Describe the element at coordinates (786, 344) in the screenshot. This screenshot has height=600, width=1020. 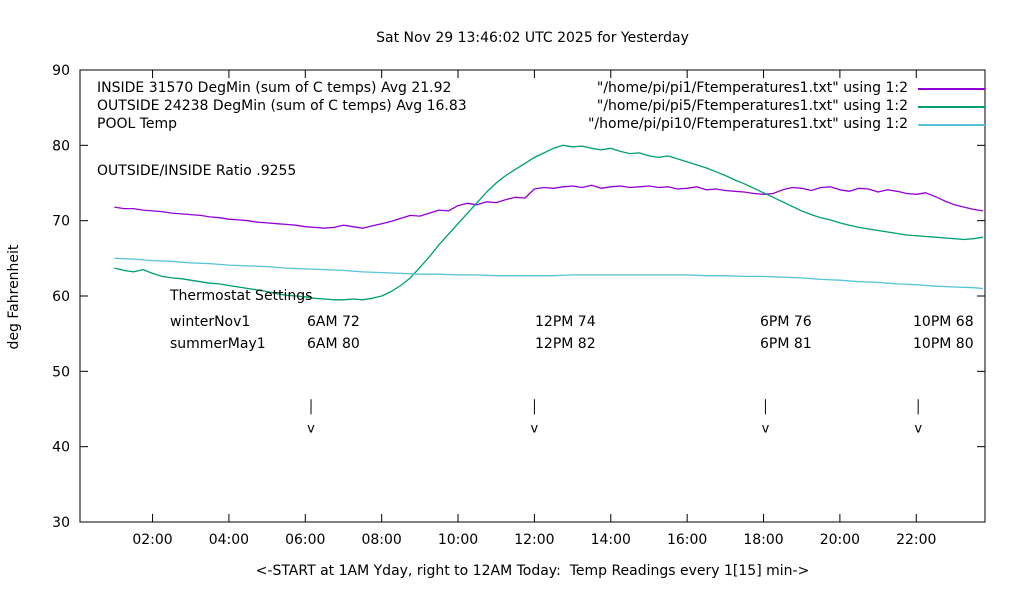
I see `thermostat-summer-6pm: 6PM 81` at that location.